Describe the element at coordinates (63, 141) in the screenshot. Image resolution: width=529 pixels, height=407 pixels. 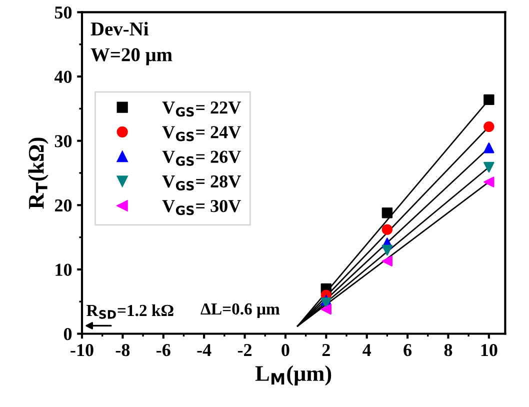
I see `y-tick-label: 30` at that location.